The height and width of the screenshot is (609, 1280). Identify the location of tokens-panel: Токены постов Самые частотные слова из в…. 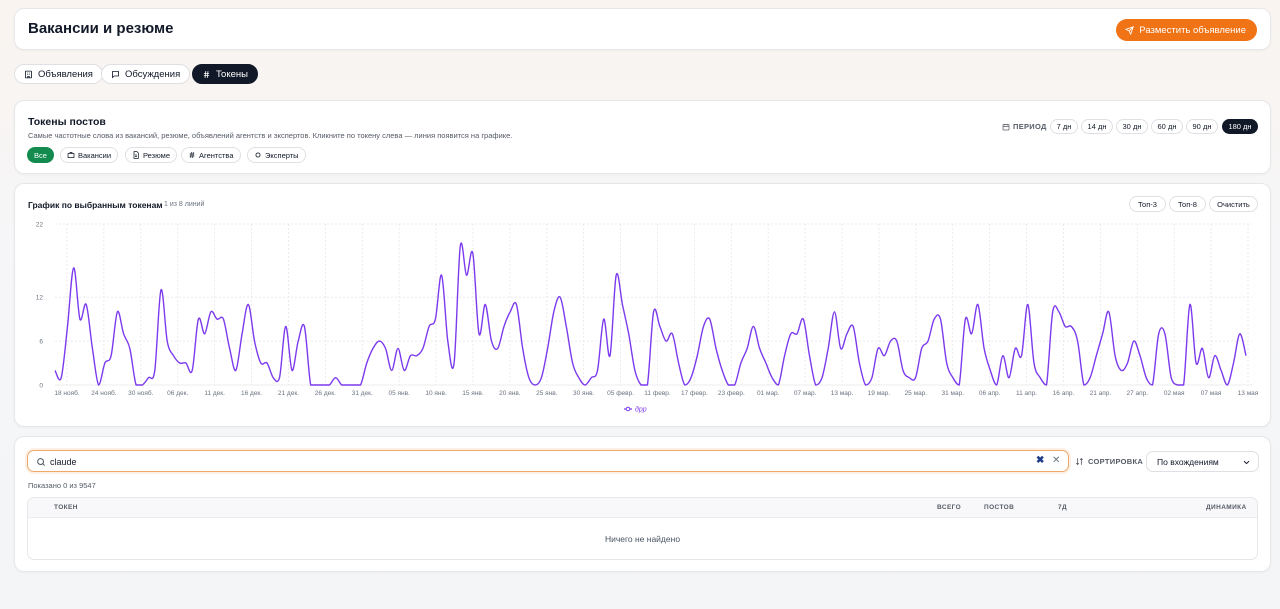
(642, 137).